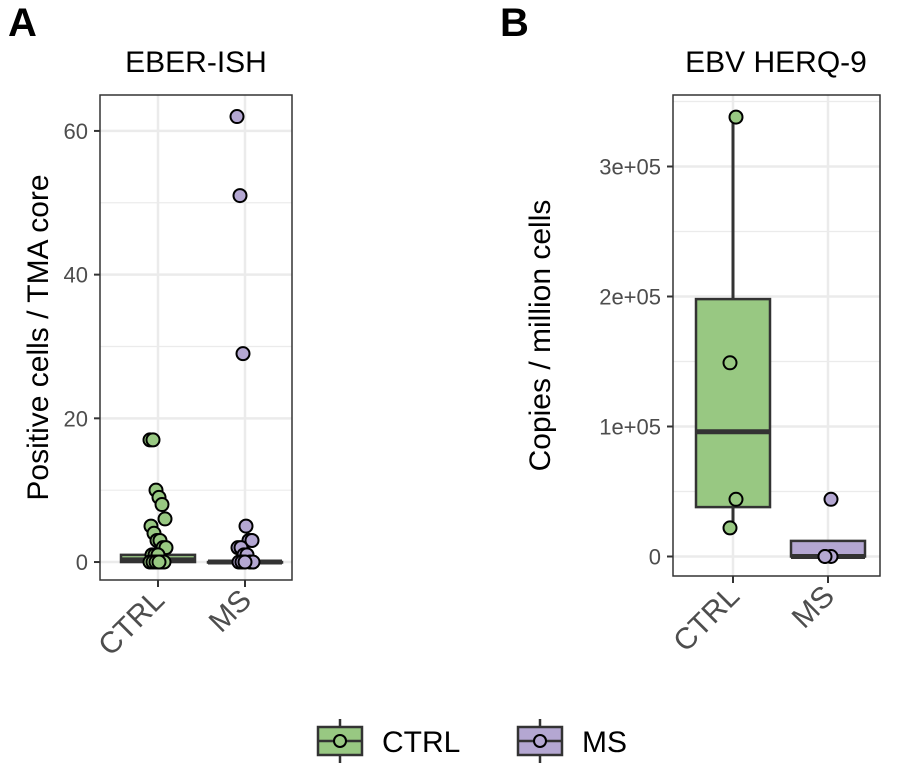  I want to click on plot-background, so click(196, 337).